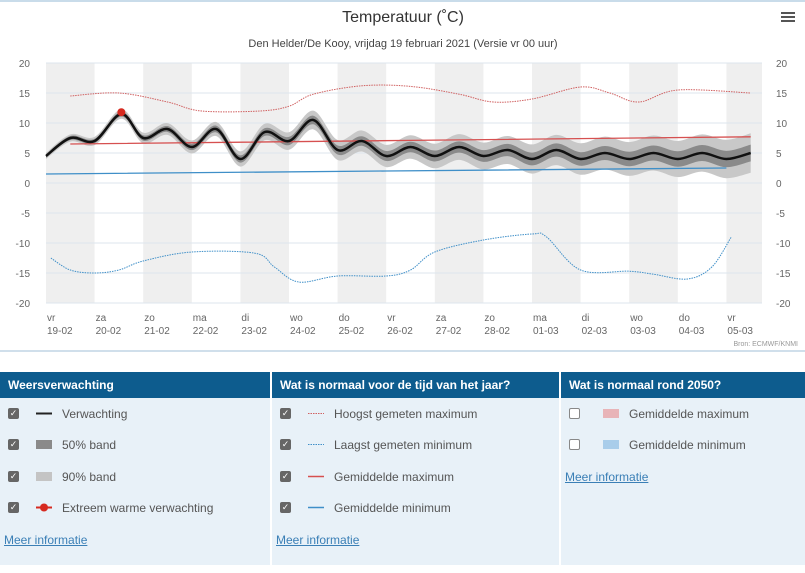  What do you see at coordinates (109, 331) in the screenshot?
I see `x-tick-date: 20-02` at bounding box center [109, 331].